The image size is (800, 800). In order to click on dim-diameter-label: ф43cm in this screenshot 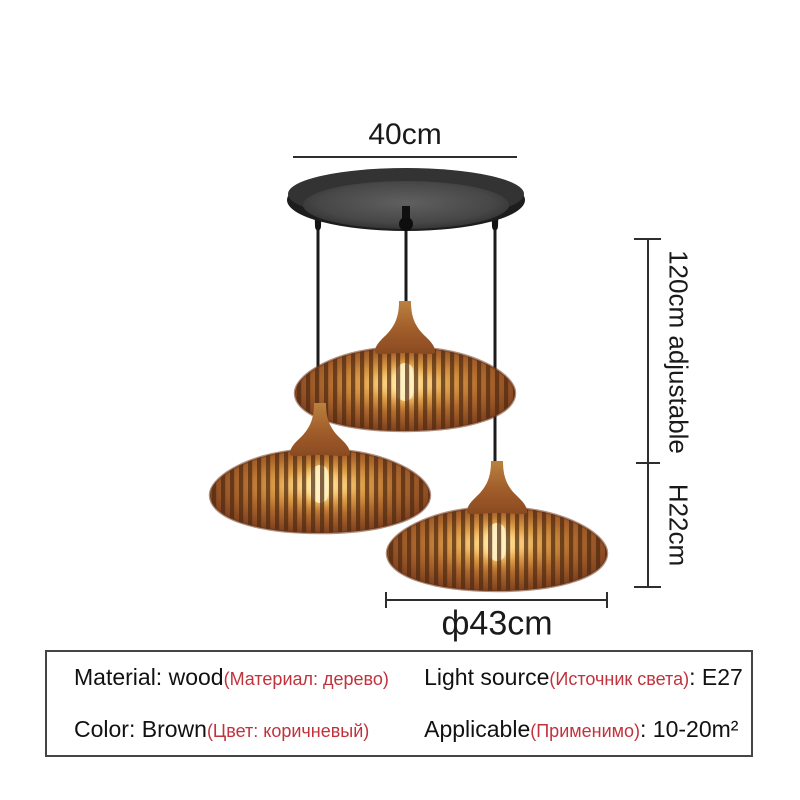, I will do `click(497, 623)`.